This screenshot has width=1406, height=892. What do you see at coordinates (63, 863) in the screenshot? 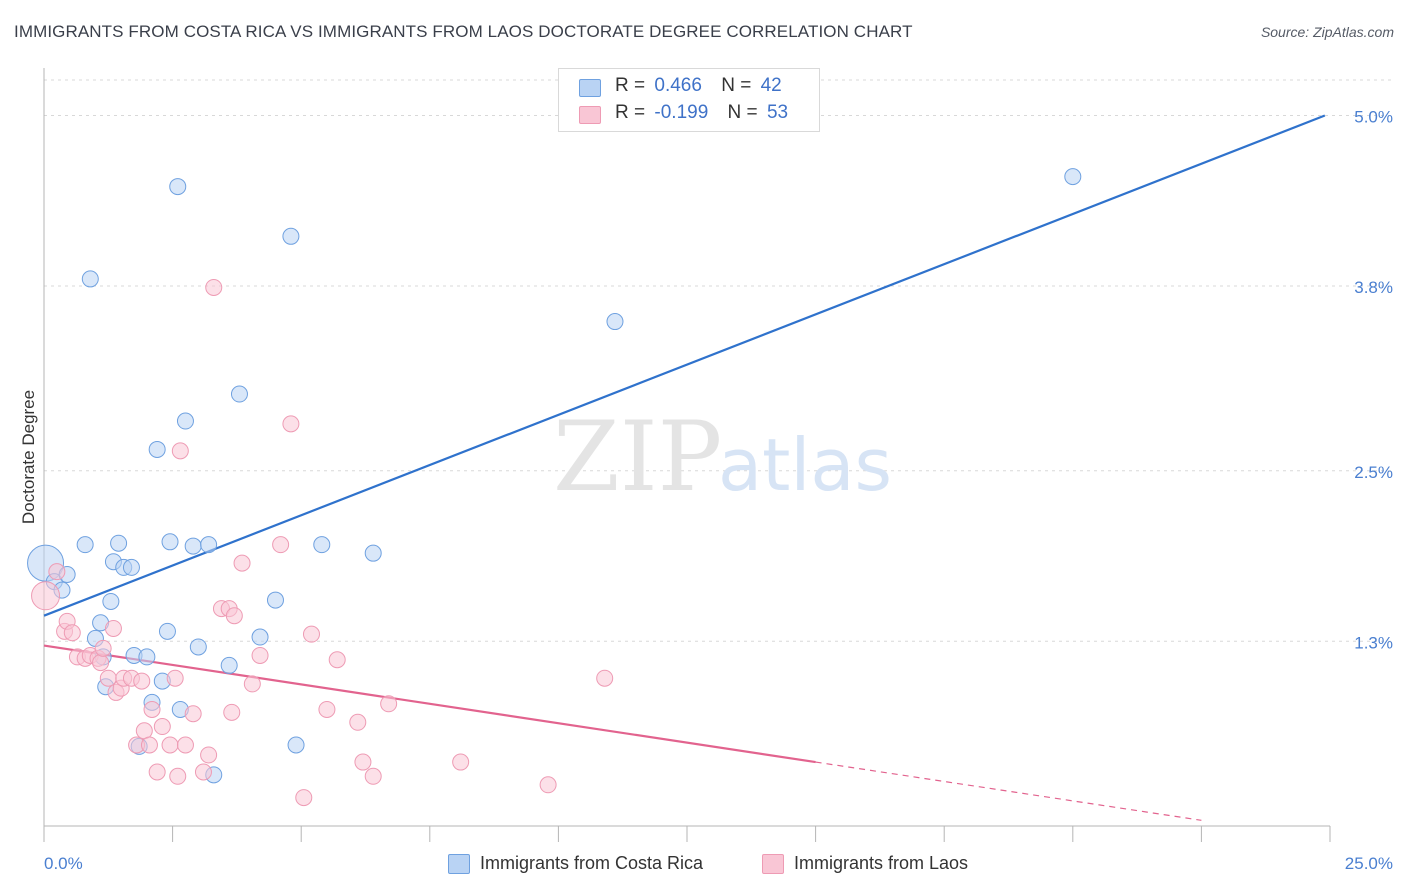
I see `x-tick-label: 0.0%` at bounding box center [63, 863].